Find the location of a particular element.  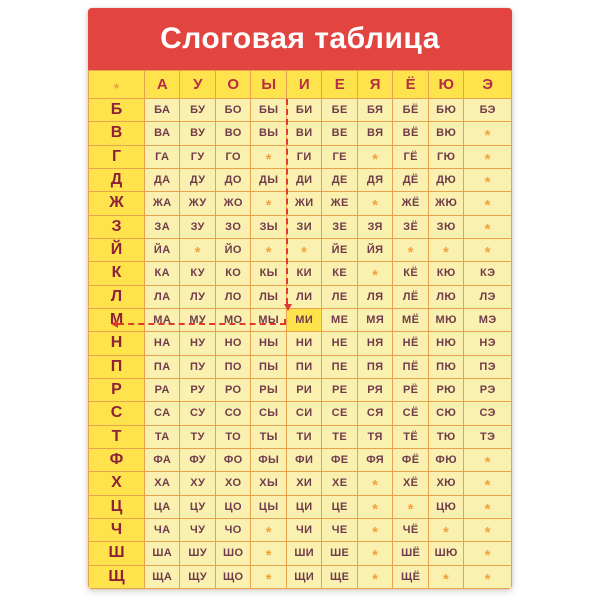

syllable-cell: ЩУ is located at coordinates (197, 576).